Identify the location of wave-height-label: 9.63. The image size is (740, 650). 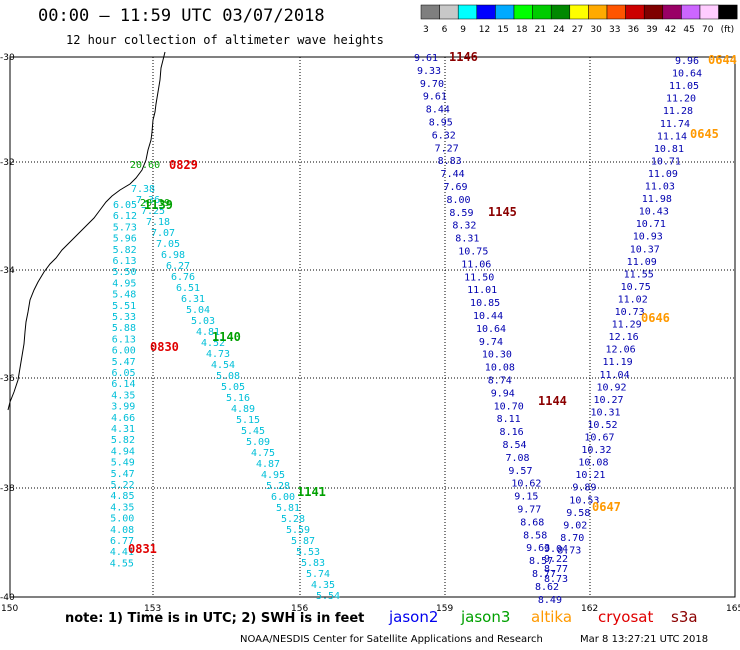
(538, 548).